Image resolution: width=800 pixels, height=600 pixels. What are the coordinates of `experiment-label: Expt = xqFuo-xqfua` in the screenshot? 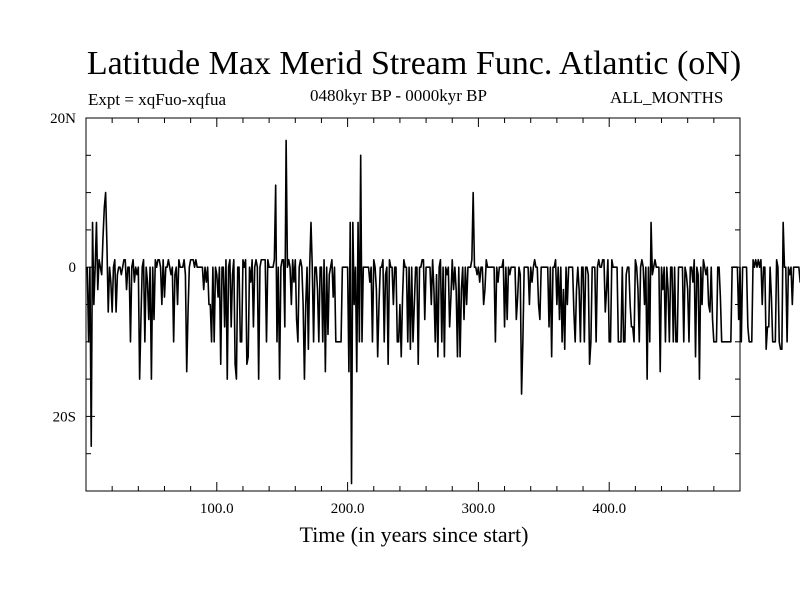 It's located at (157, 99).